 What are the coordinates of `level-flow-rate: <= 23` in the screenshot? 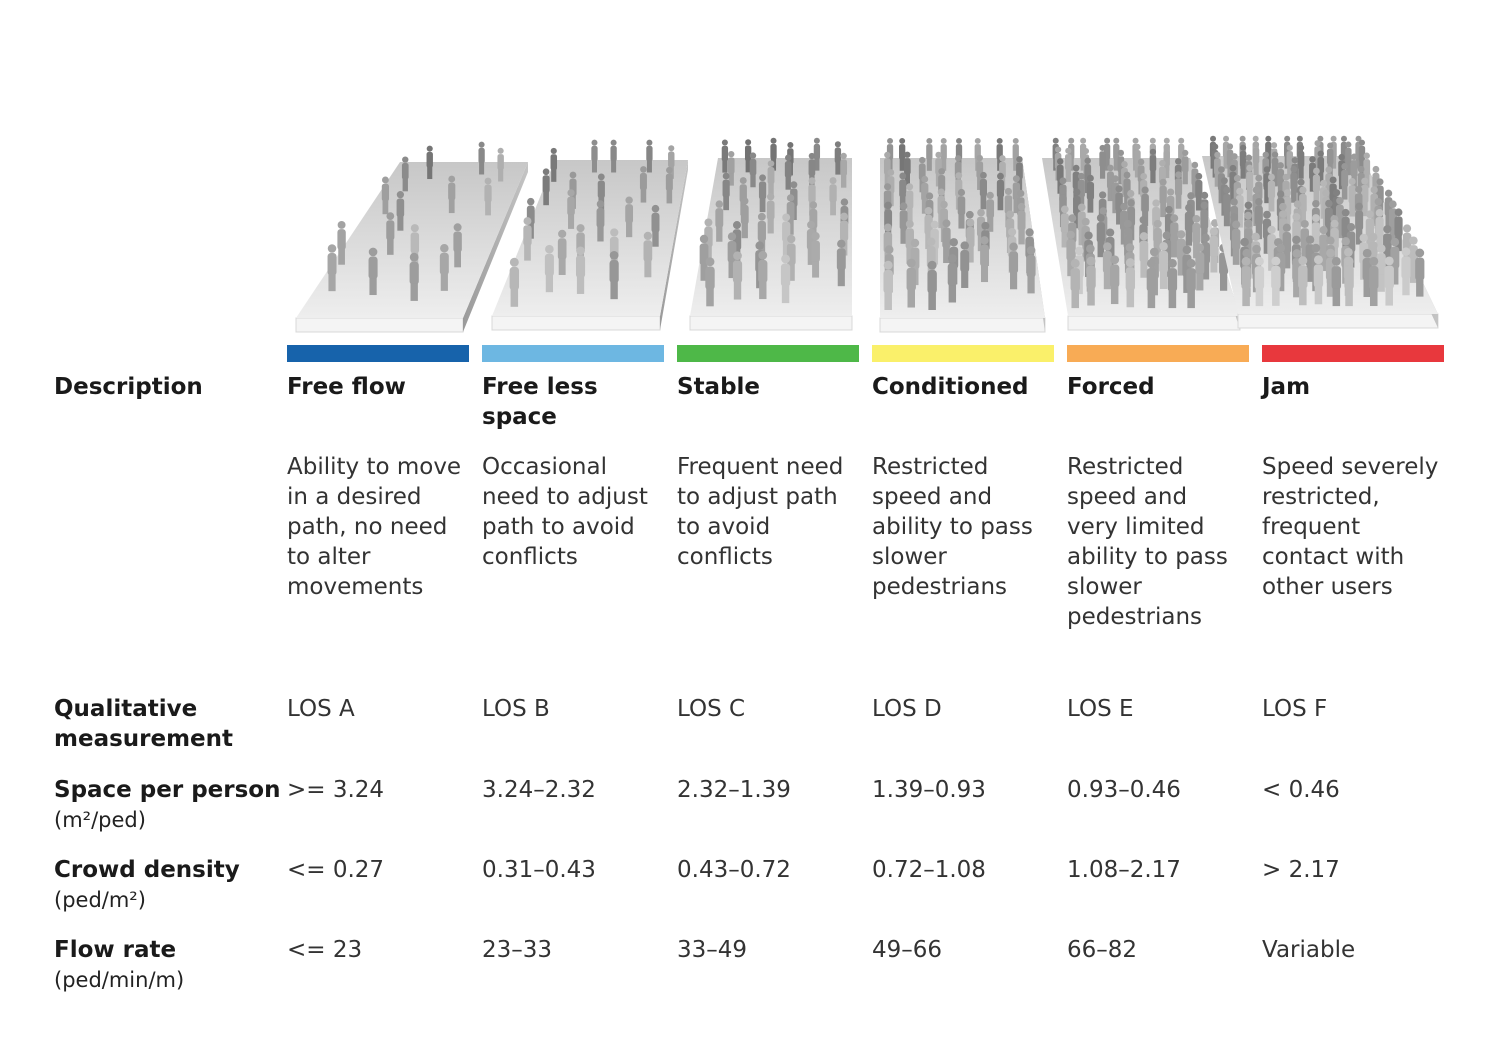 It's located at (325, 950).